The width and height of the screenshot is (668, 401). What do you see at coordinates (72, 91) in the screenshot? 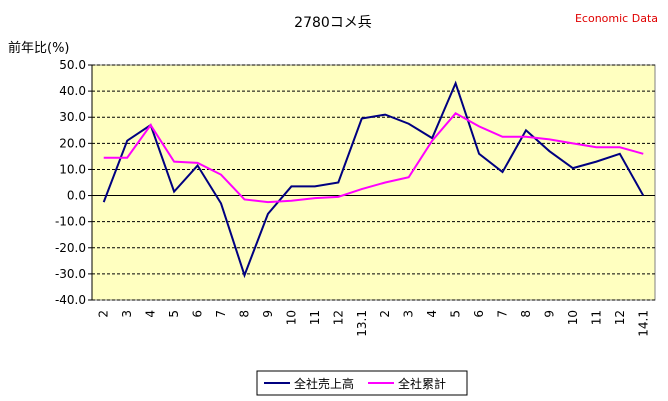
I see `y-tick-label: 40.0` at bounding box center [72, 91].